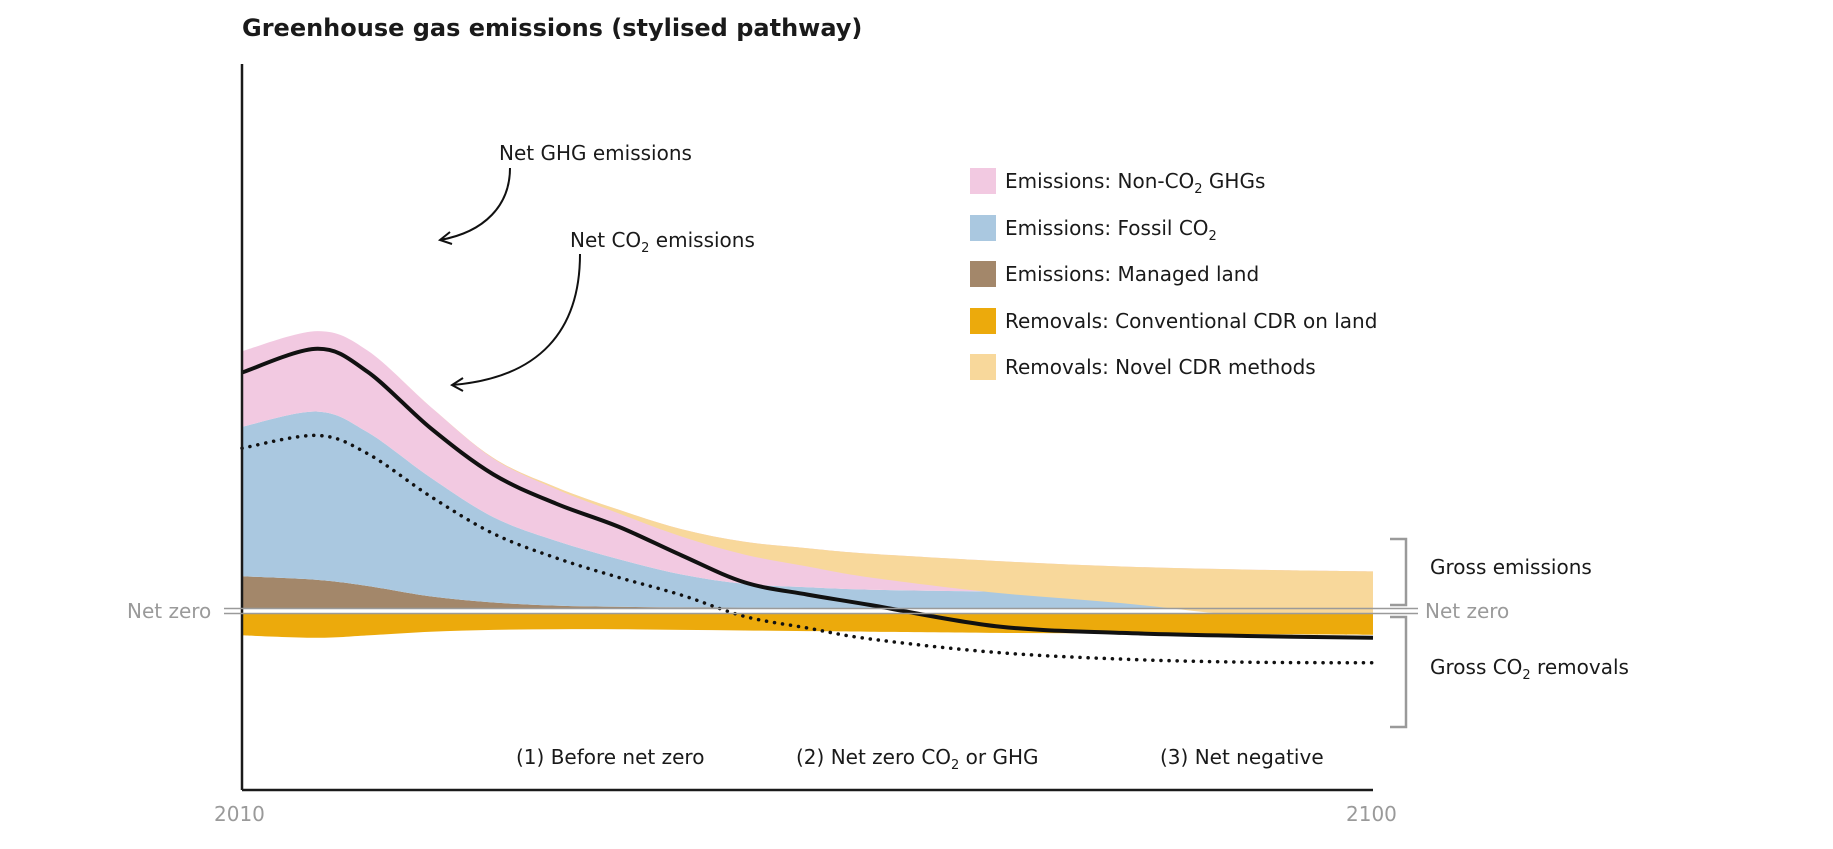  What do you see at coordinates (807, 510) in the screenshot?
I see `area-emissions-fossil-co-` at bounding box center [807, 510].